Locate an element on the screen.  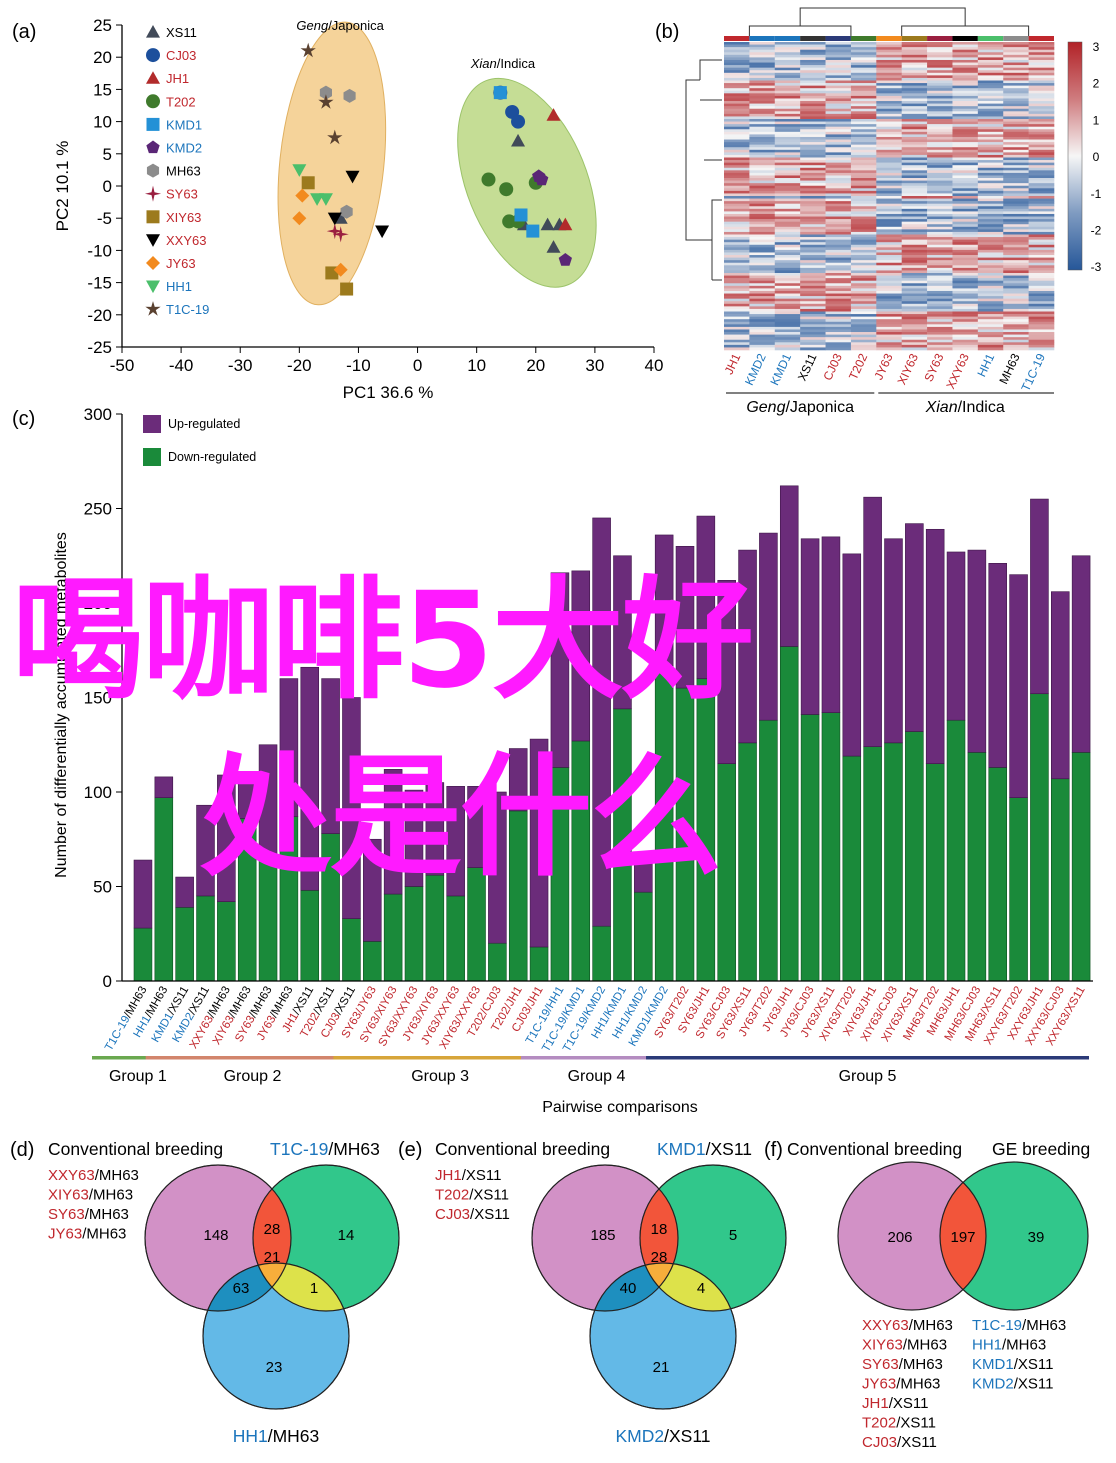
pca-point-mh63 is located at coordinates (325, 92).